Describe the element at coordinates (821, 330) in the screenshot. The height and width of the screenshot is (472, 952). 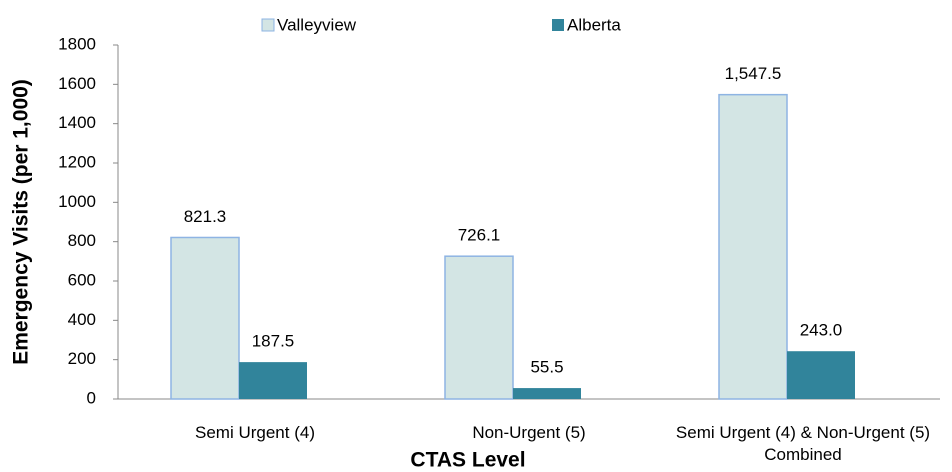
I see `value-label: 243.0` at that location.